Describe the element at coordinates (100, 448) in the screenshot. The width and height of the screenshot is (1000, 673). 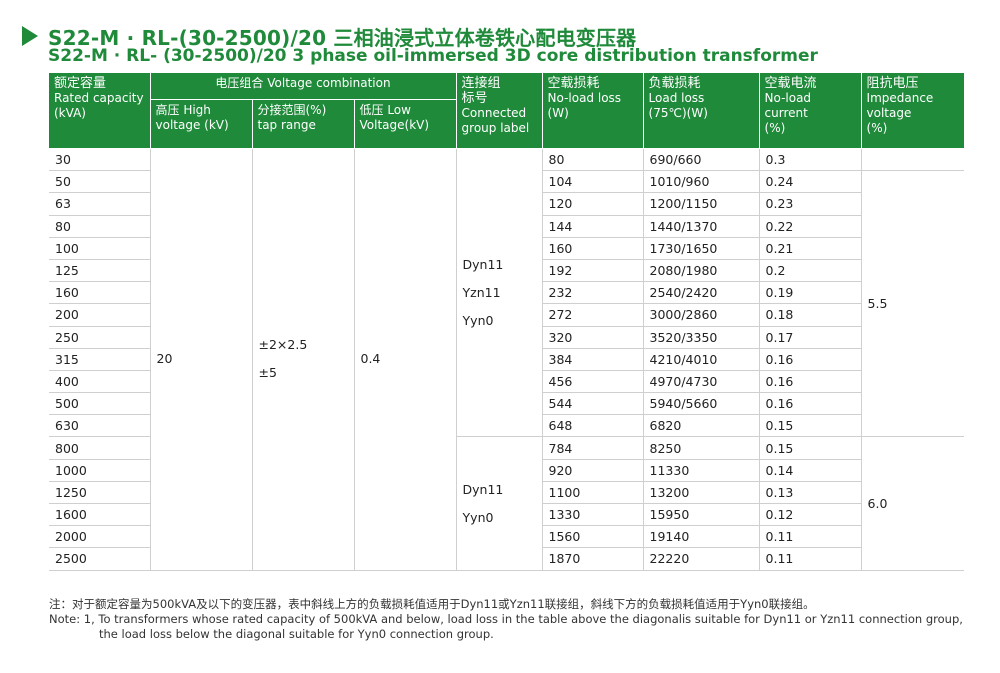
I see `capacity-cell: 800` at that location.